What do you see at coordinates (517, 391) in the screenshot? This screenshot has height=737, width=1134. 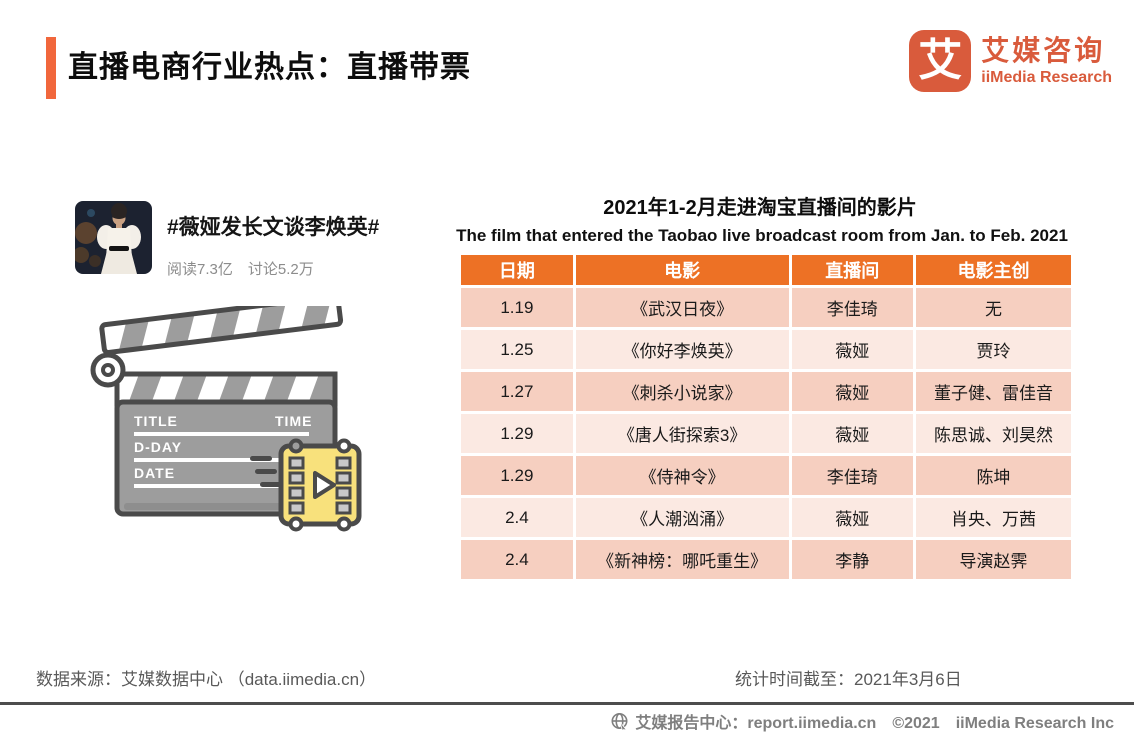 I see `table-cell: 1.27` at bounding box center [517, 391].